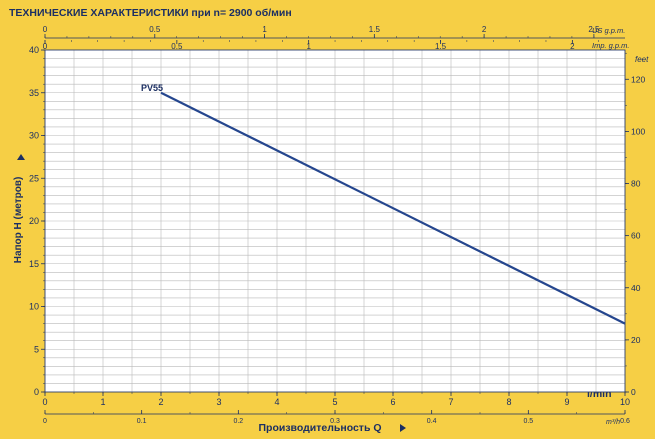 The image size is (655, 439). What do you see at coordinates (44, 402) in the screenshot?
I see `x-tick-label: 0` at bounding box center [44, 402].